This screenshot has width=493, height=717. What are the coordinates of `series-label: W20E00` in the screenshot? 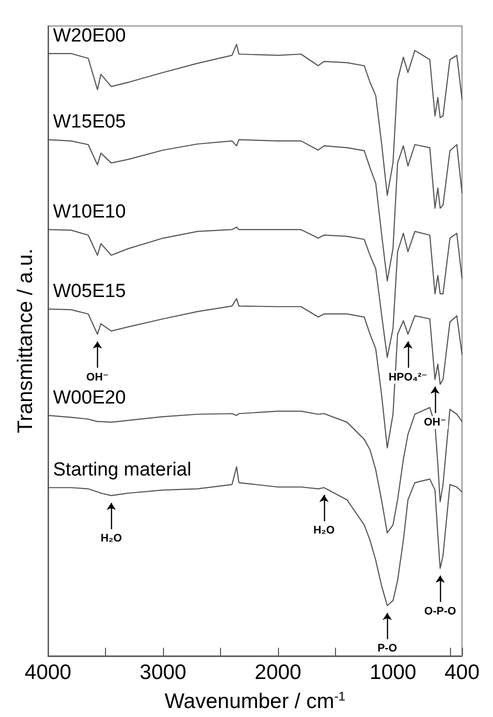 It's located at (89, 36).